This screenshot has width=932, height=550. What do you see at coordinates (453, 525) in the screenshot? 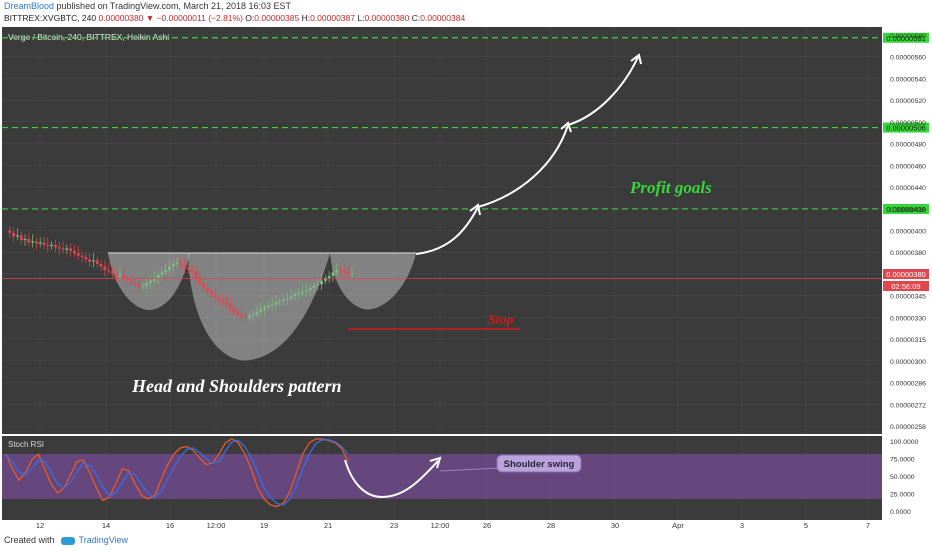
I see `x-axis: 12 14 16 12:00 19 21 23 12:00 26 28 30 Apr 3 5 7` at bounding box center [453, 525].